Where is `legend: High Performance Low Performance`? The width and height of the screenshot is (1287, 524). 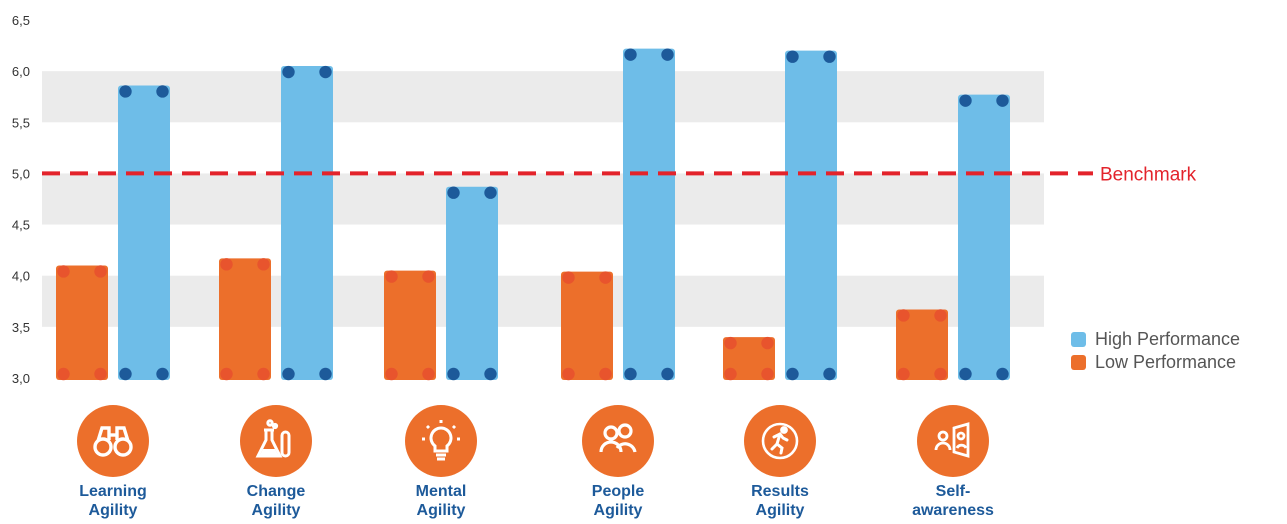
legend: High Performance Low Performance is located at coordinates (1155, 351).